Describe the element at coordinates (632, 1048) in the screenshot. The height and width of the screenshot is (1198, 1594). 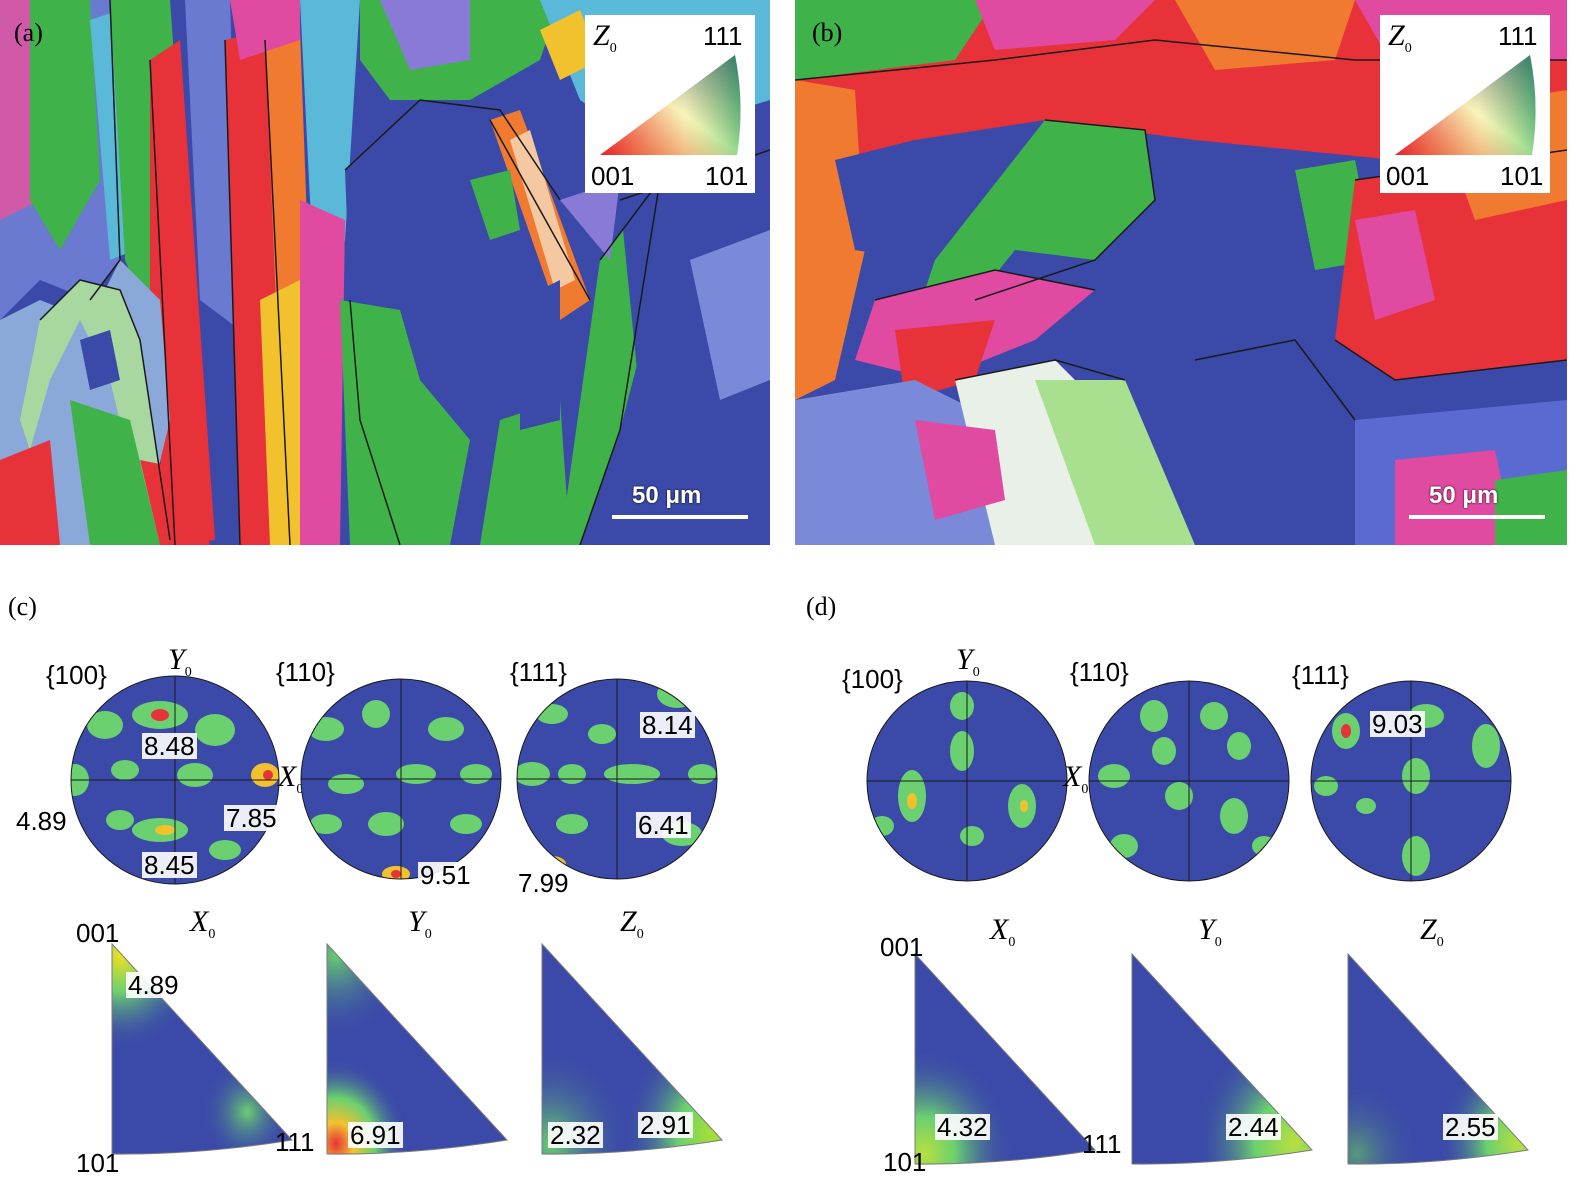
I see `inverse-pole-figure-c-z` at that location.